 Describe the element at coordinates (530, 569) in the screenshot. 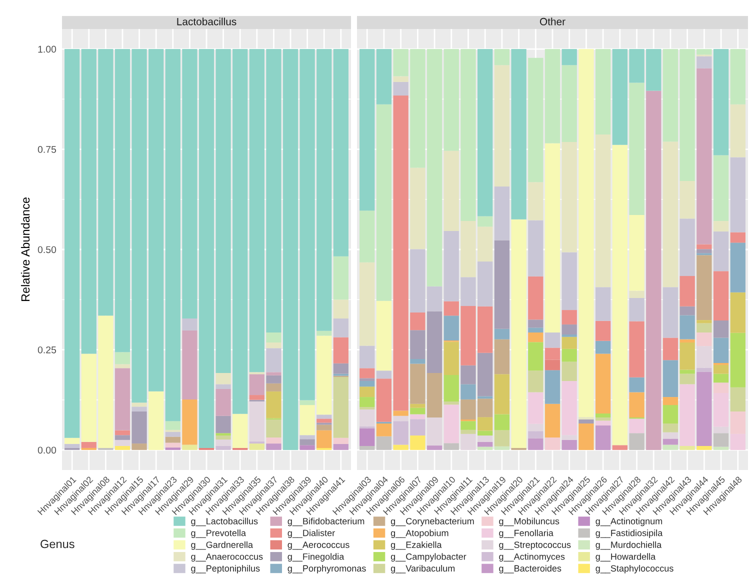

I see `legend-label: g__Bacteroides` at that location.